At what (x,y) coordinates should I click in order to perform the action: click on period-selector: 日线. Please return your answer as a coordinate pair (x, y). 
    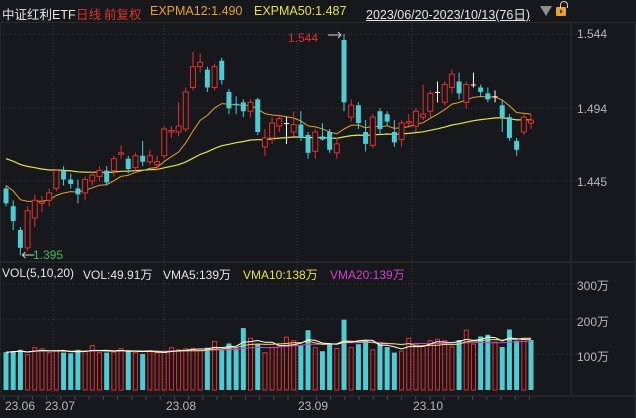
    Looking at the image, I should click on (89, 15).